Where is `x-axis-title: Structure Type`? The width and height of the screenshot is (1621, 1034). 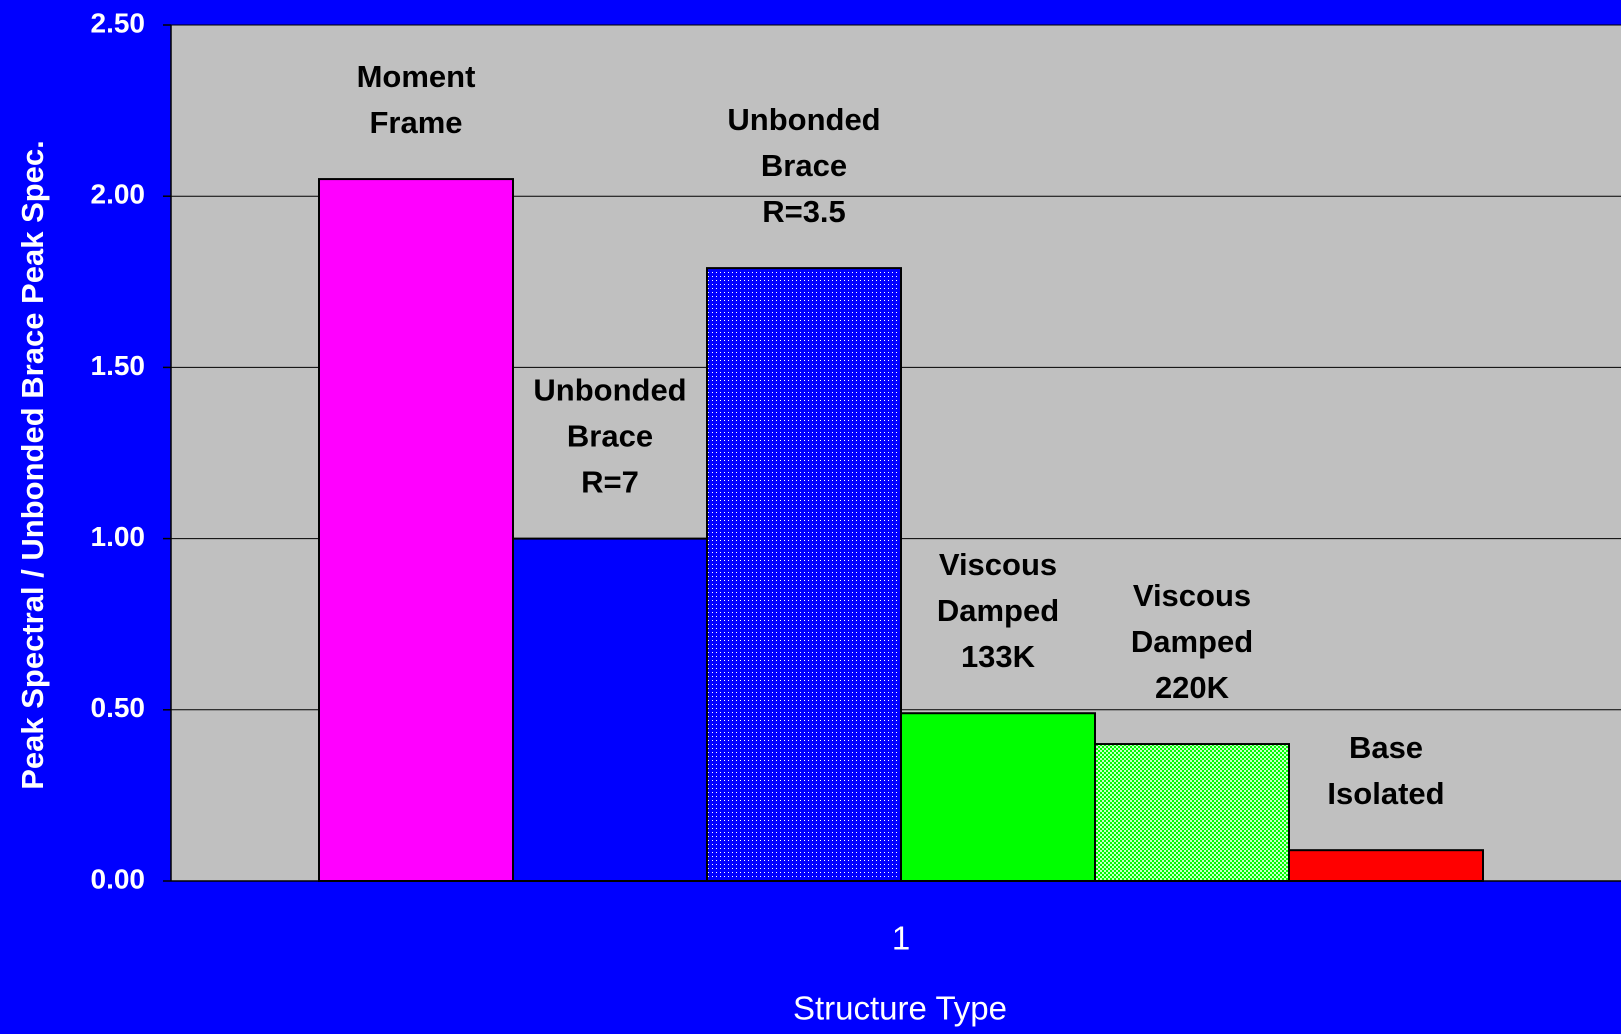 x-axis-title: Structure Type is located at coordinates (900, 1008).